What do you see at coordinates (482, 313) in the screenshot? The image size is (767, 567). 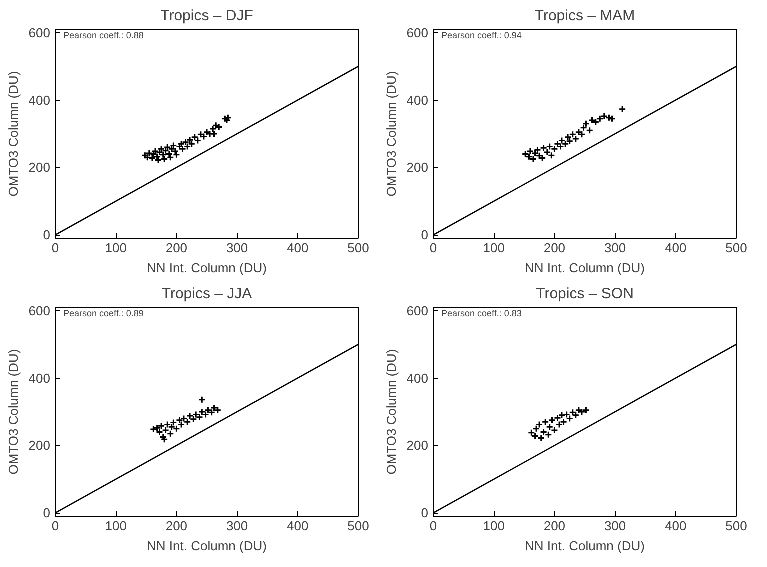 I see `annotation: Pearson coeff.: 0.83` at bounding box center [482, 313].